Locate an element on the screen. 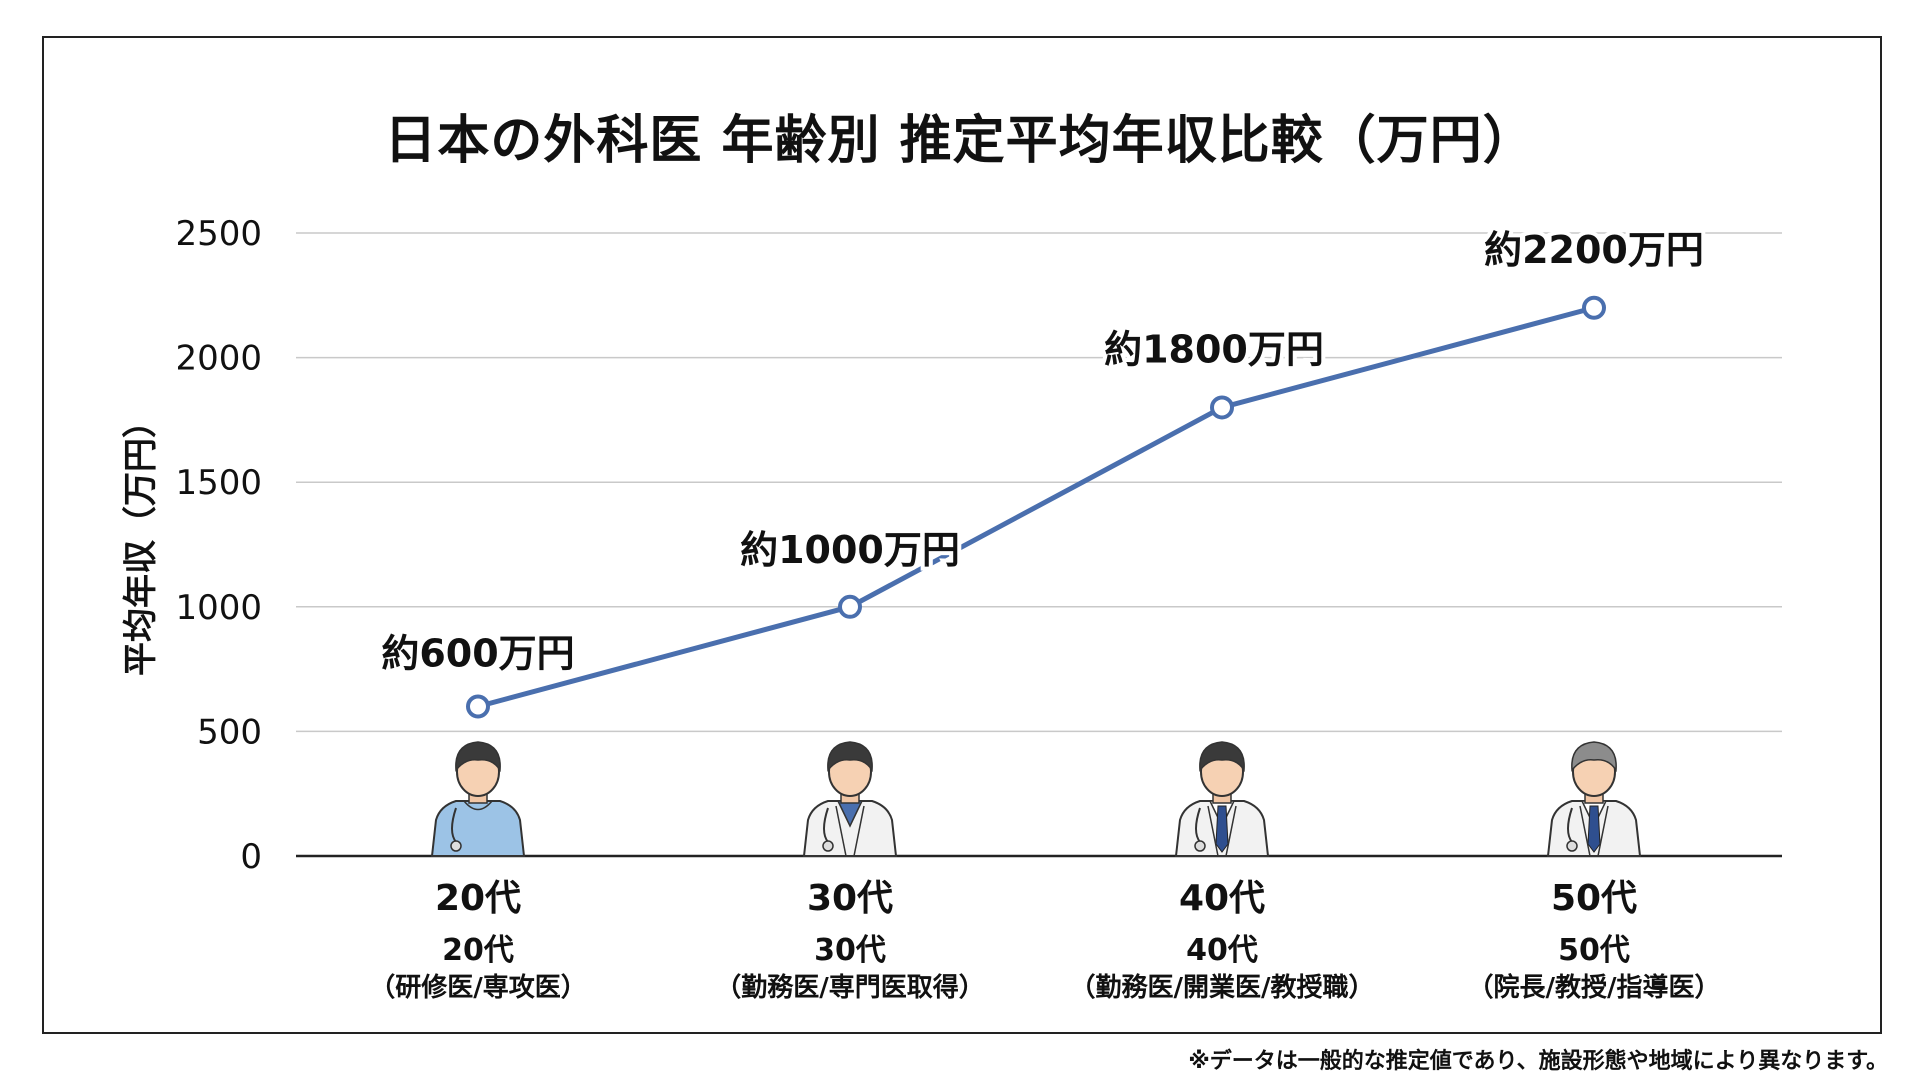 This screenshot has width=1920, height=1075. doctor-icon is located at coordinates (850, 799).